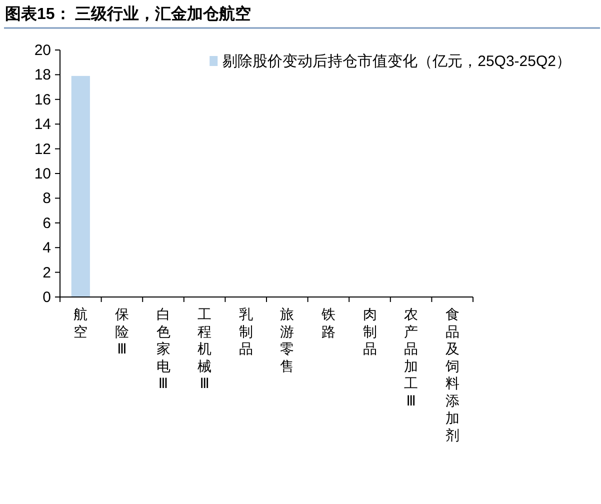  I want to click on legend-label: 剔除股价变动后持仓市值变化（亿元，25Q3-25Q2）, so click(396, 61).